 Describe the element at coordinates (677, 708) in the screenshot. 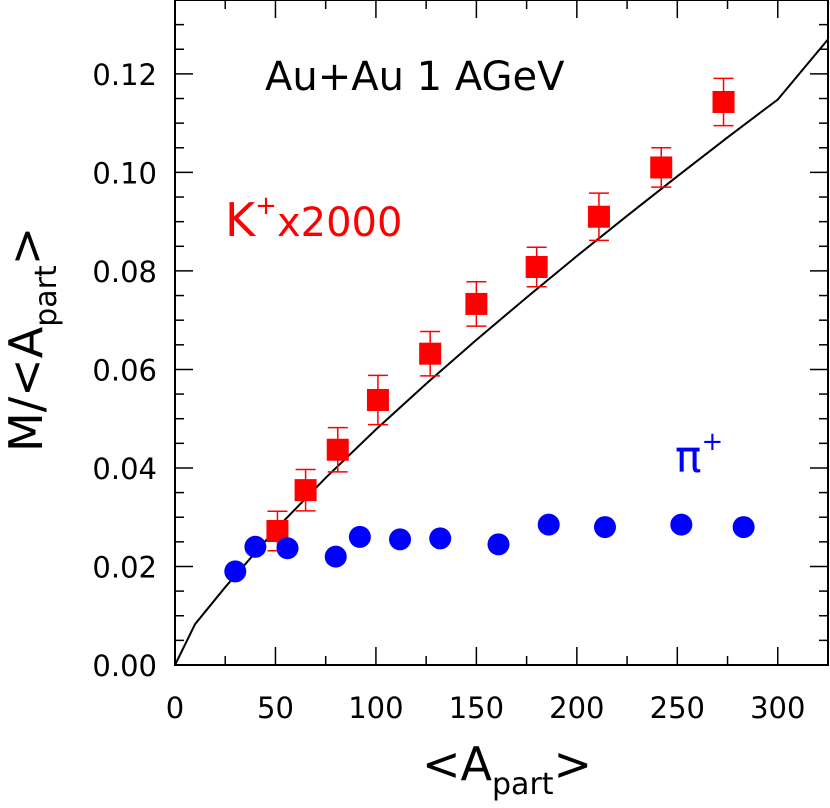

I see `x-tick-label: 250` at that location.